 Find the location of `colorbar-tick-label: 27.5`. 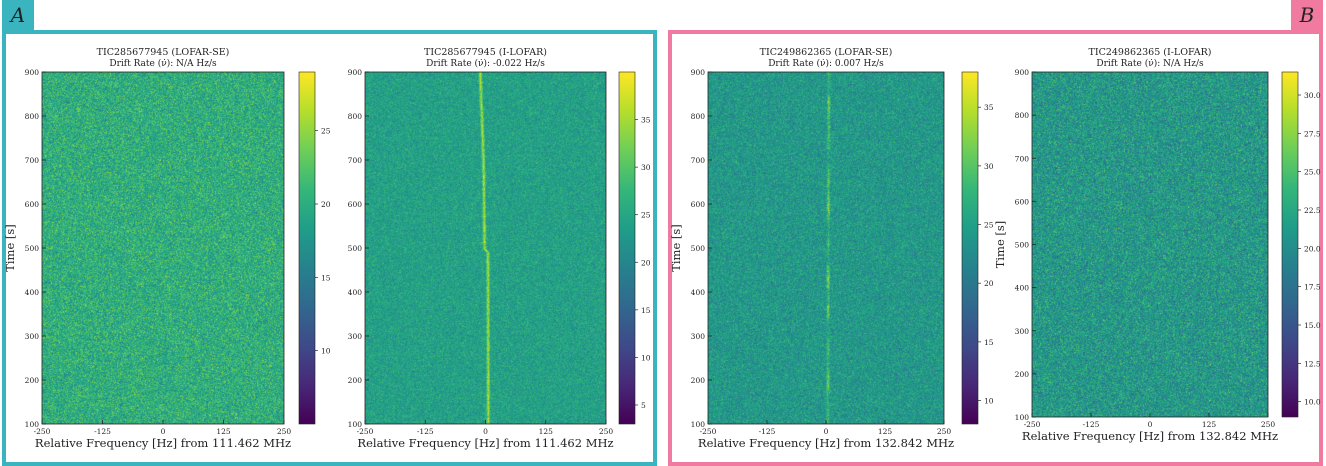

colorbar-tick-label: 27.5 is located at coordinates (1312, 133).